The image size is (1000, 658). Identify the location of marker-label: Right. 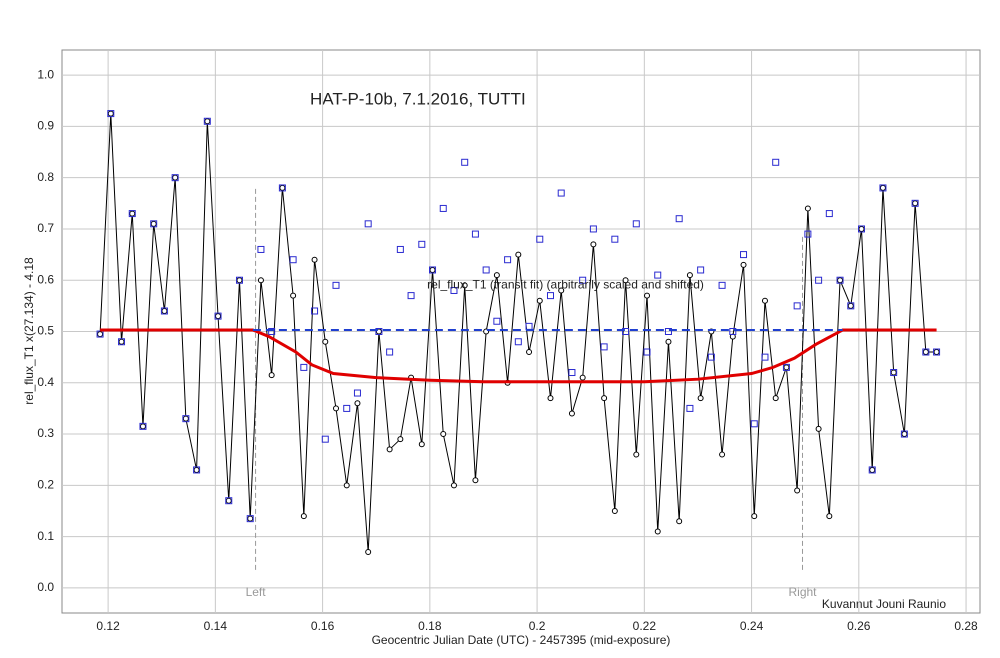
(803, 592).